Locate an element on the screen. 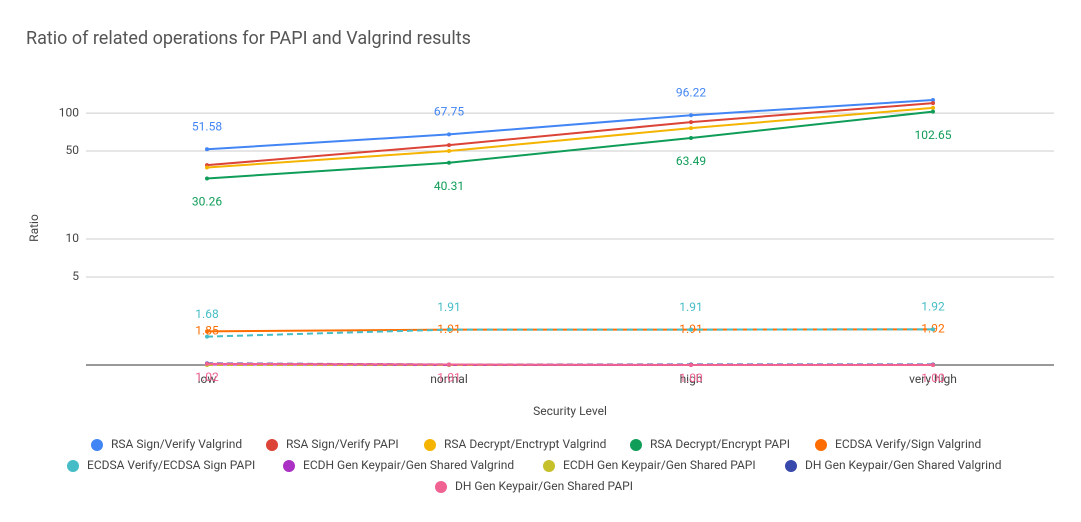 This screenshot has height=522, width=1081. legend-label: ECDSA Verify/Sign Valgrind is located at coordinates (908, 444).